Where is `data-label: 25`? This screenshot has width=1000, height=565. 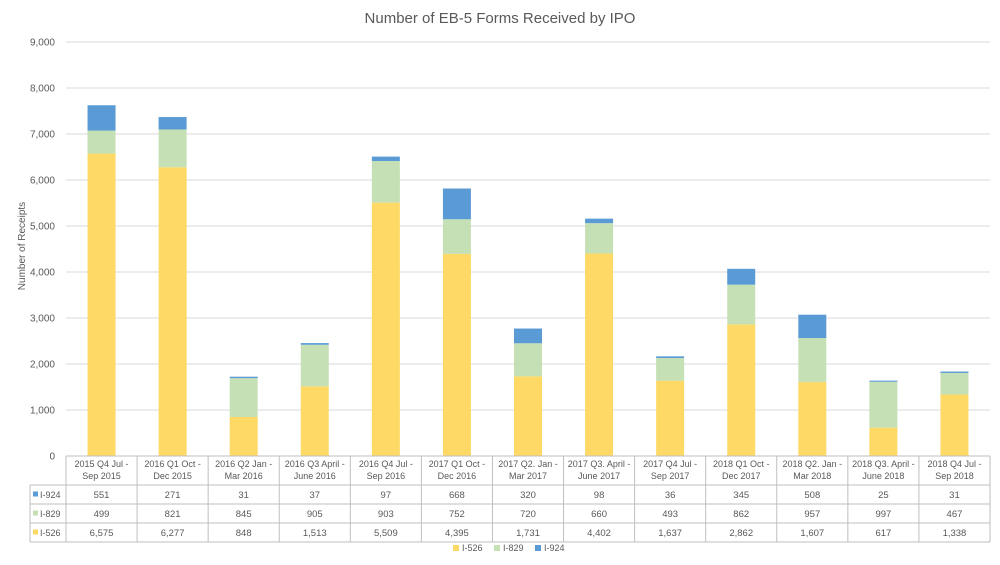
data-label: 25 is located at coordinates (883, 495).